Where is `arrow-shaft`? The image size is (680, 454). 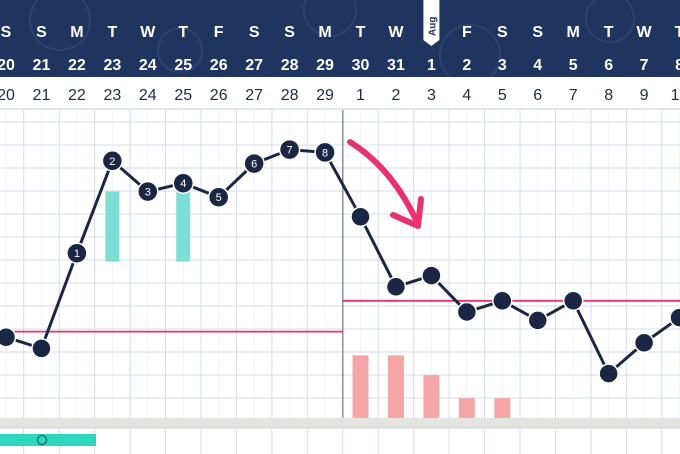 arrow-shaft is located at coordinates (383, 182).